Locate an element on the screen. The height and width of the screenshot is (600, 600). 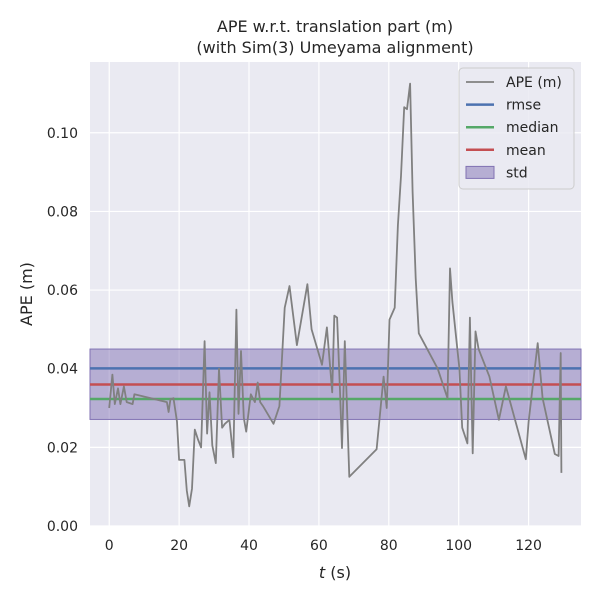
legend: APE (m) rmse median mean std is located at coordinates (516, 128).